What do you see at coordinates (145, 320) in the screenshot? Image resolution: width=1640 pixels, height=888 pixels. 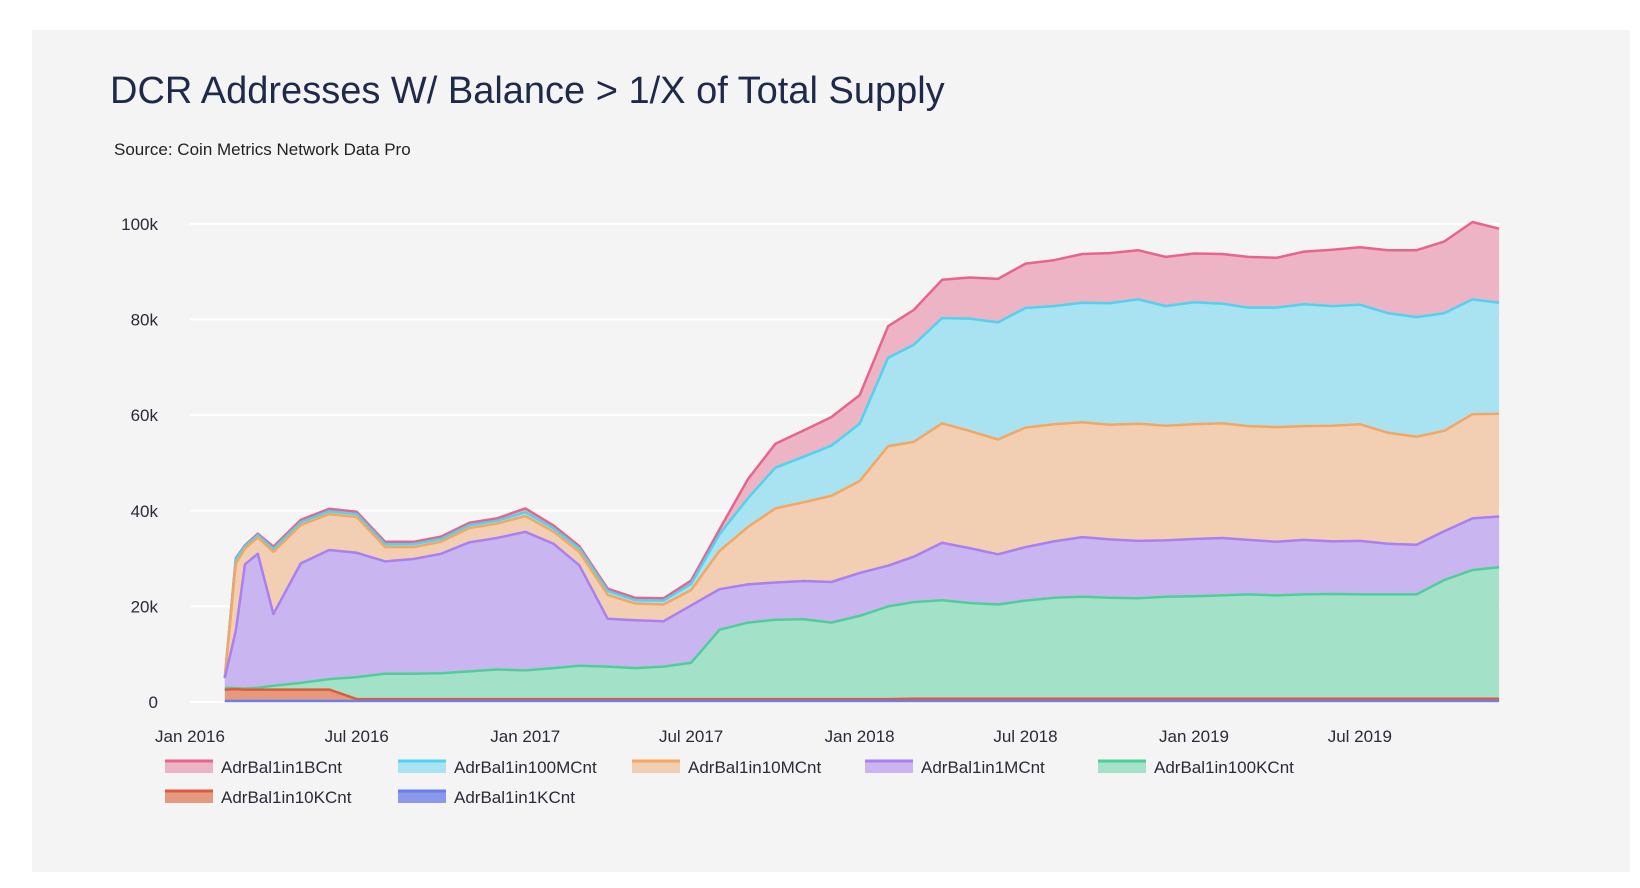 I see `y-tick-label: 80k` at bounding box center [145, 320].